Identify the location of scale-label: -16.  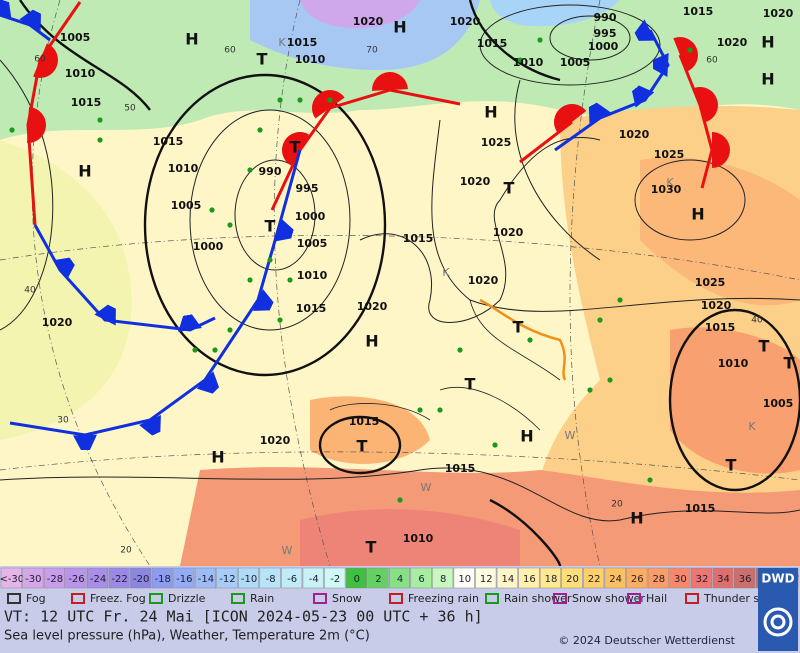
(184, 579).